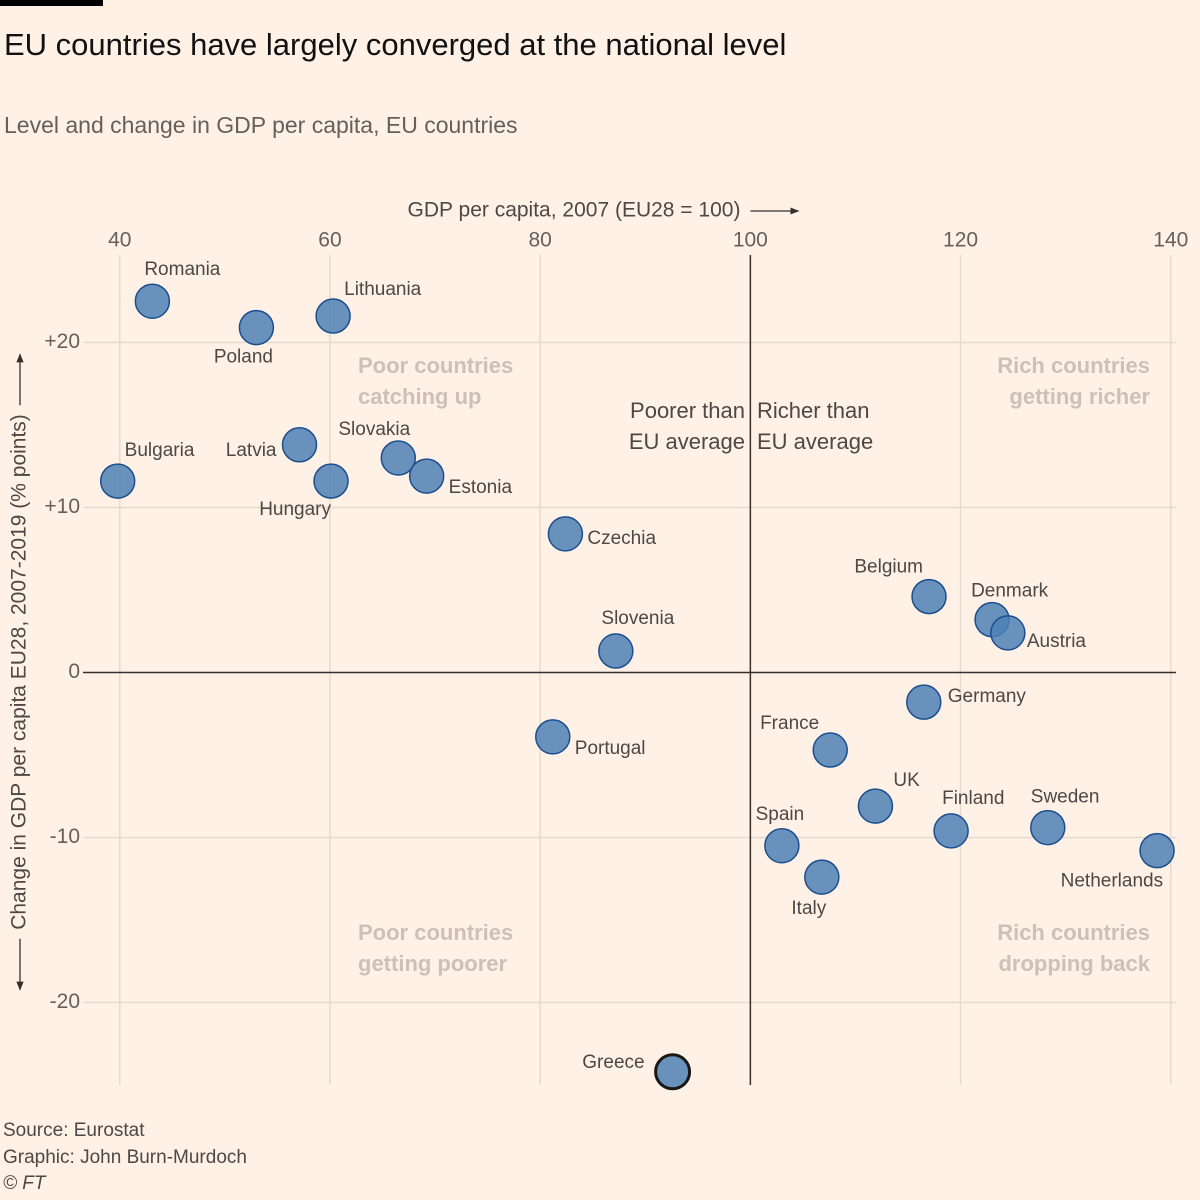 The image size is (1200, 1200). Describe the element at coordinates (815, 441) in the screenshot. I see `richer-label-line2: EU average` at that location.